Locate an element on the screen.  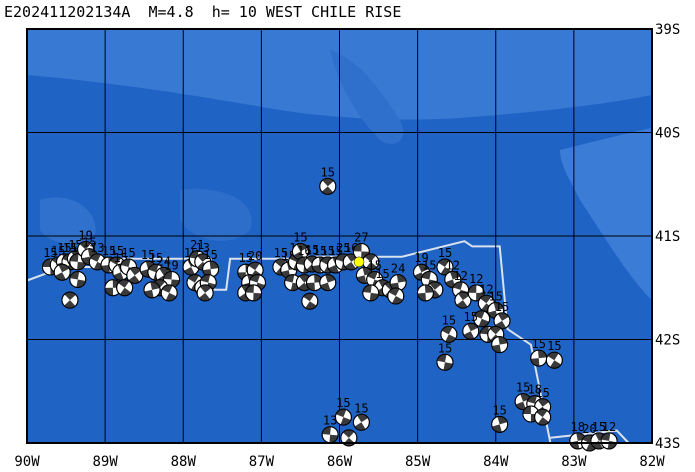
lat-tick-label: 42S is located at coordinates (667, 341).